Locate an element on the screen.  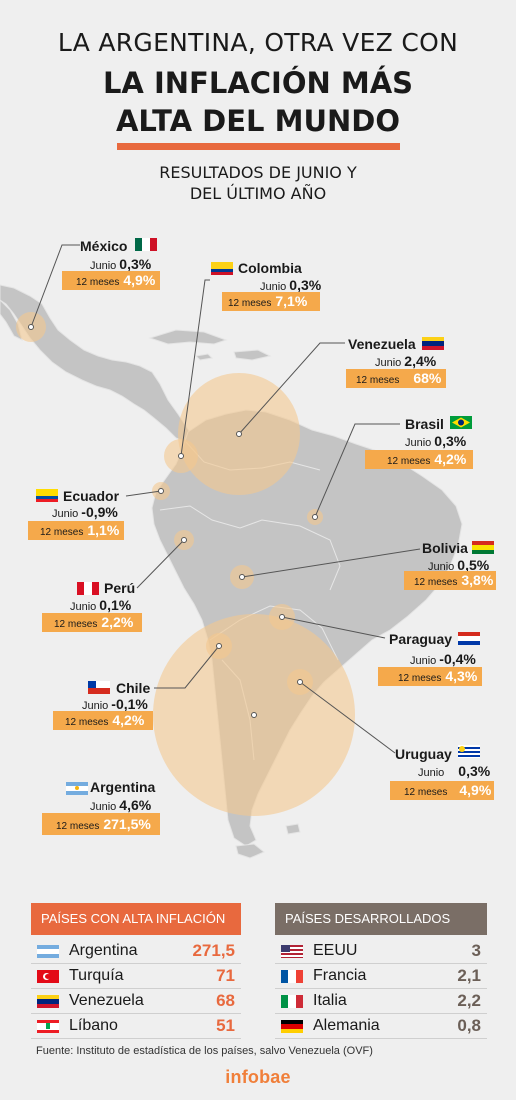
lebanon-flag-icon is located at coordinates (48, 1026).